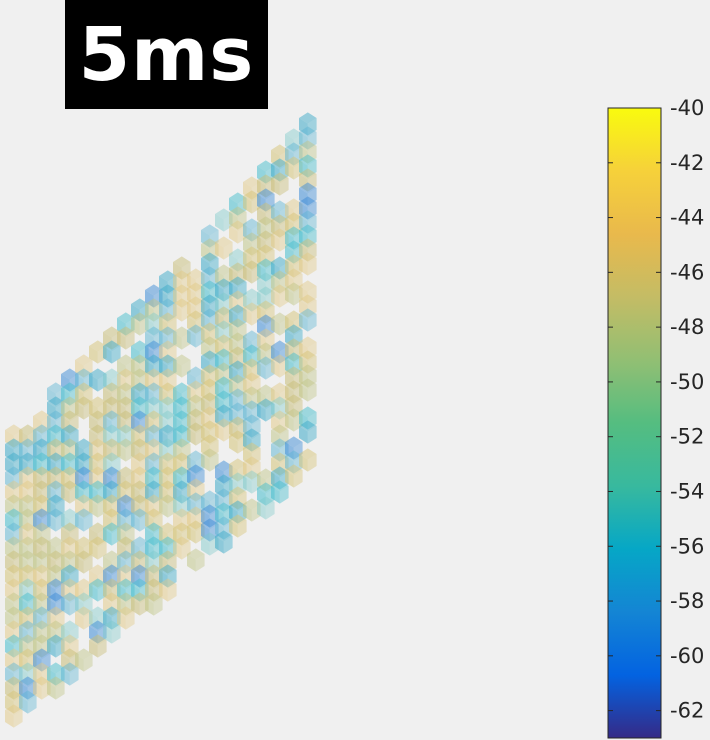 This screenshot has width=710, height=740. I want to click on title-badge: 5ms, so click(166, 54).